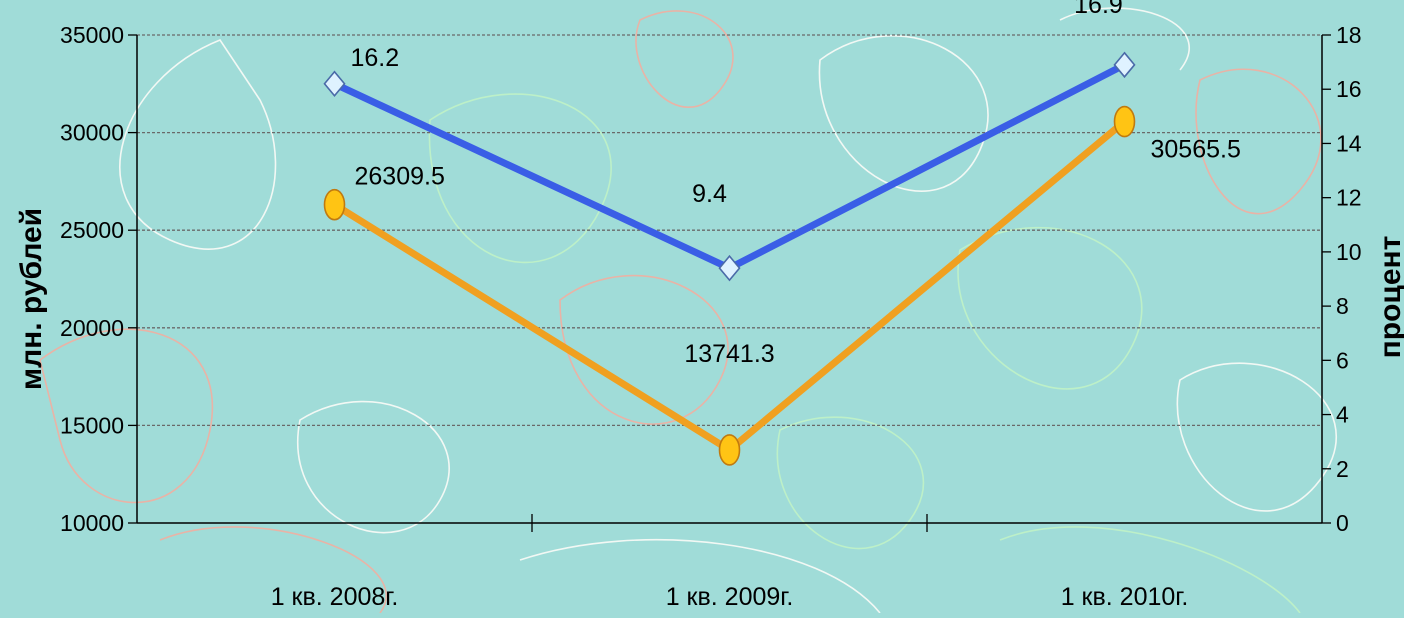  What do you see at coordinates (92, 133) in the screenshot?
I see `y-left-tick-label: 30000` at bounding box center [92, 133].